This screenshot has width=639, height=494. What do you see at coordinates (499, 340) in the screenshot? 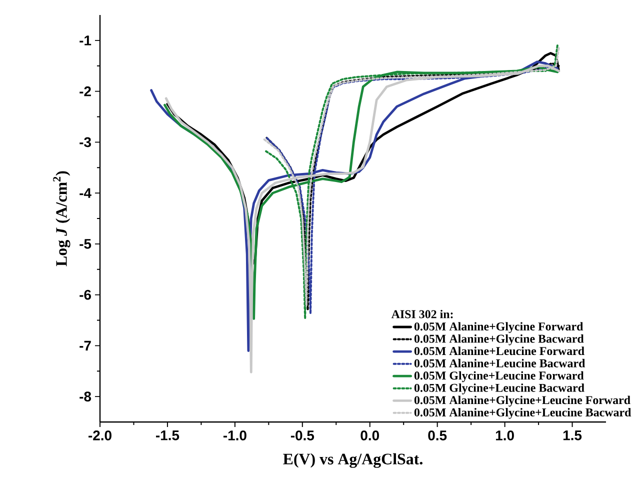
I see `legend-label: 0.05M Alanine+Glycine Bacward` at bounding box center [499, 340].